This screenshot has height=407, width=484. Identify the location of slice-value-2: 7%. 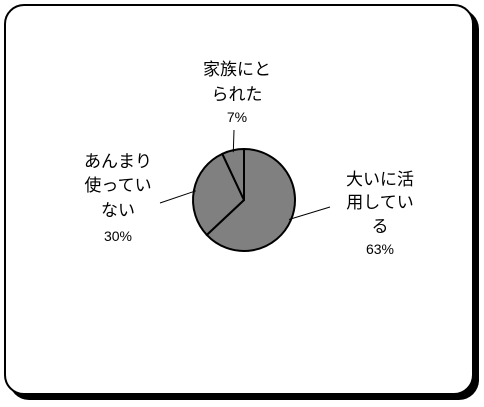
(237, 117).